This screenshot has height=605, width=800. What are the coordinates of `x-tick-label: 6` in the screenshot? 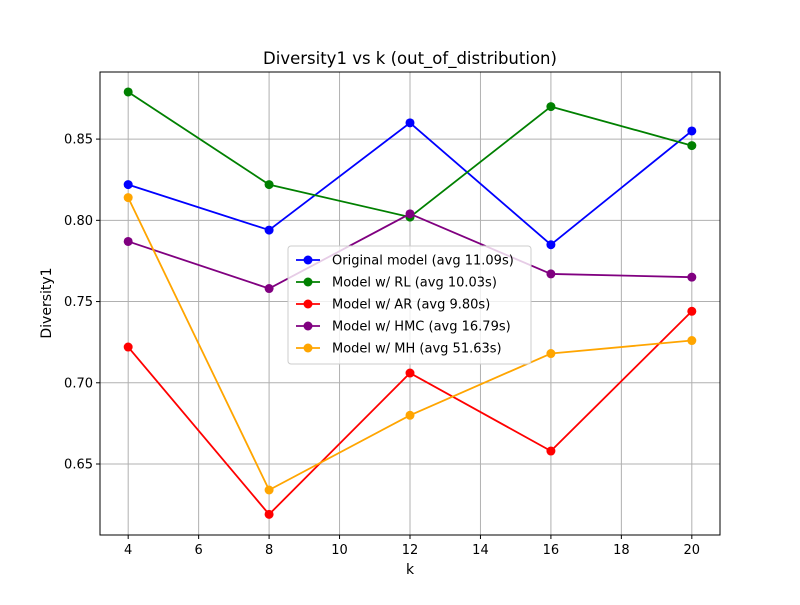 It's located at (198, 550).